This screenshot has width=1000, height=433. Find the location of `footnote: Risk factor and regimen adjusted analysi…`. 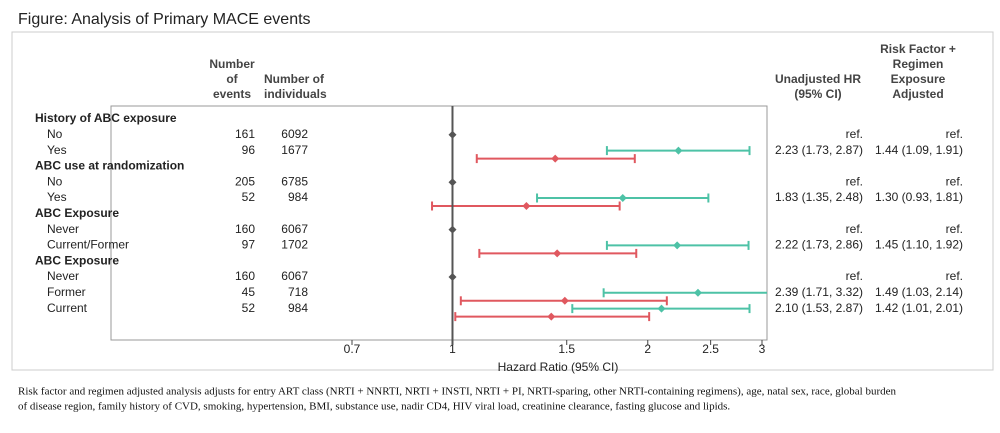

footnote: Risk factor and regimen adjusted analysi… is located at coordinates (457, 392).